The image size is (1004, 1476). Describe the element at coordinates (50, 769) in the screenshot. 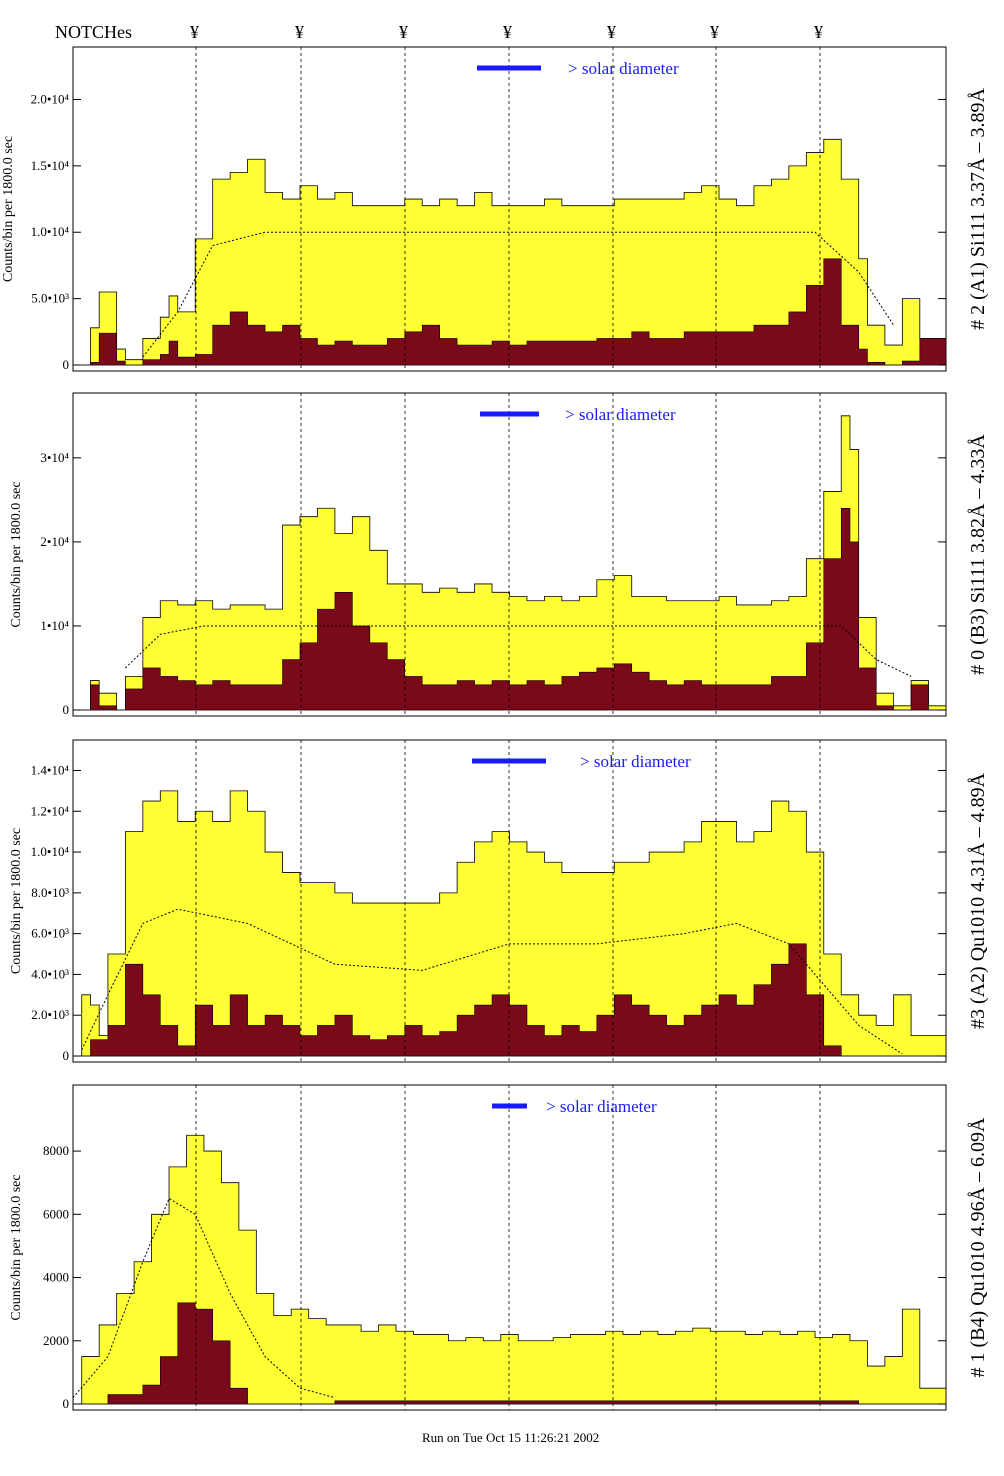

I see `y-tick-label: 1.4•10⁴` at that location.